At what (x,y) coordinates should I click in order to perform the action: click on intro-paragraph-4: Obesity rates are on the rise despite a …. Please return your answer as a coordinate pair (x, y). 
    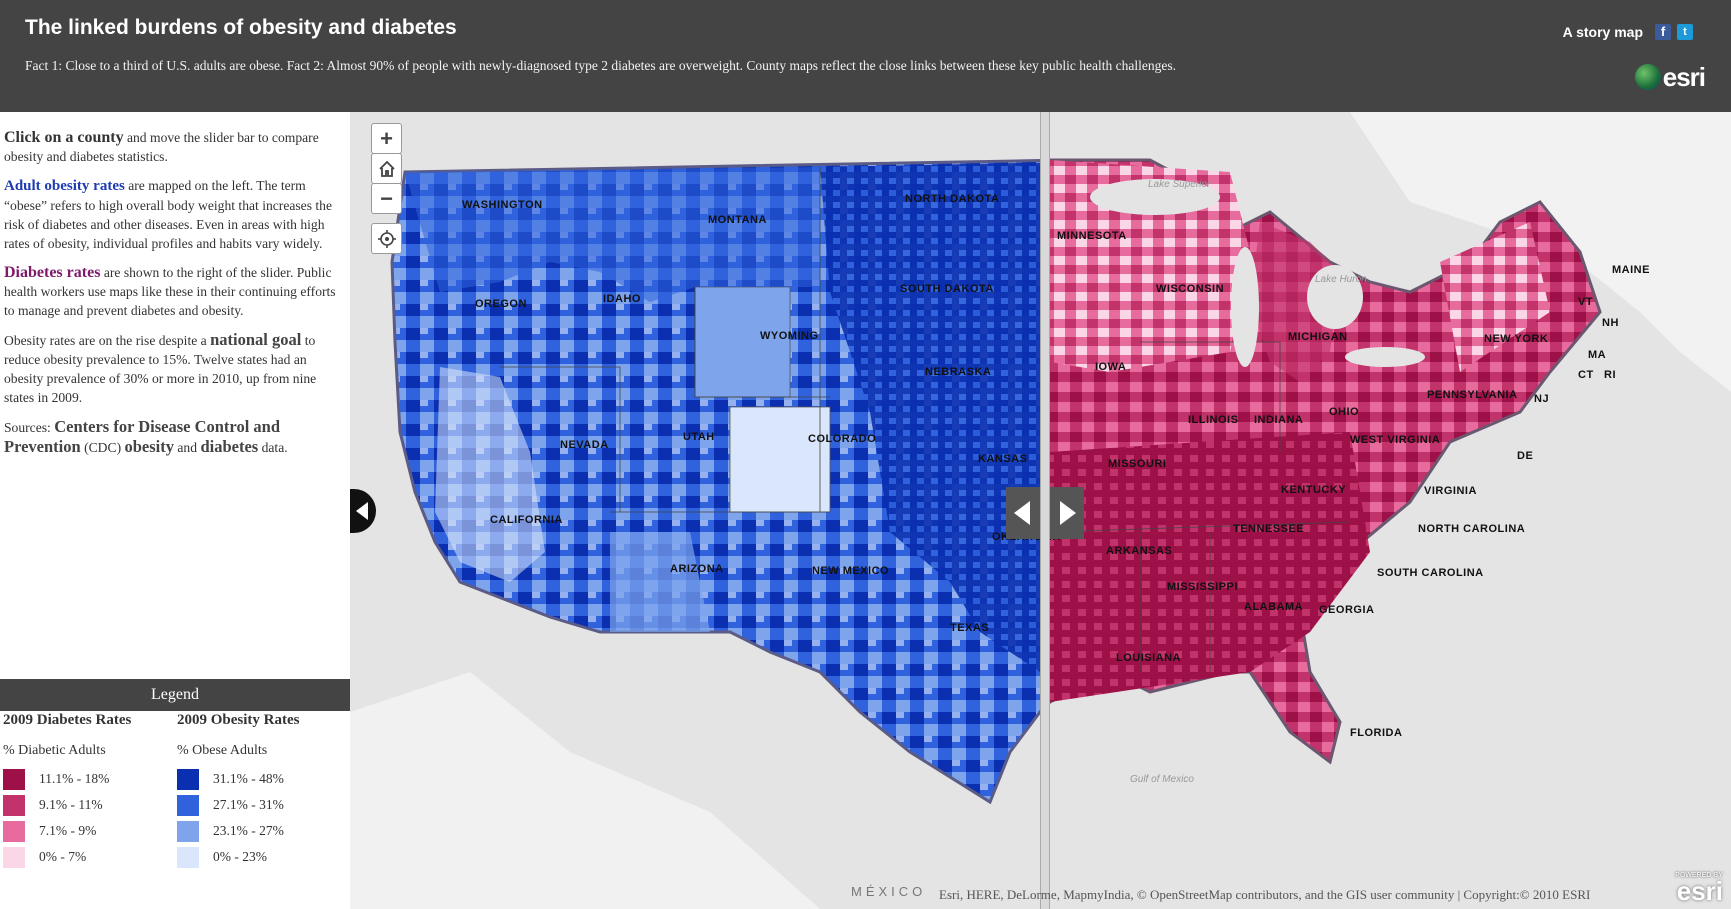
    Looking at the image, I should click on (175, 368).